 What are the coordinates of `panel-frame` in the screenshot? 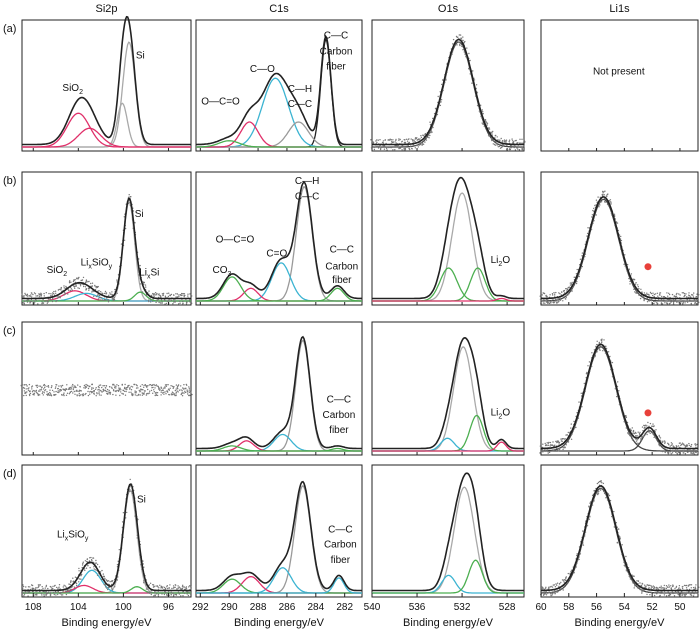 It's located at (448, 531).